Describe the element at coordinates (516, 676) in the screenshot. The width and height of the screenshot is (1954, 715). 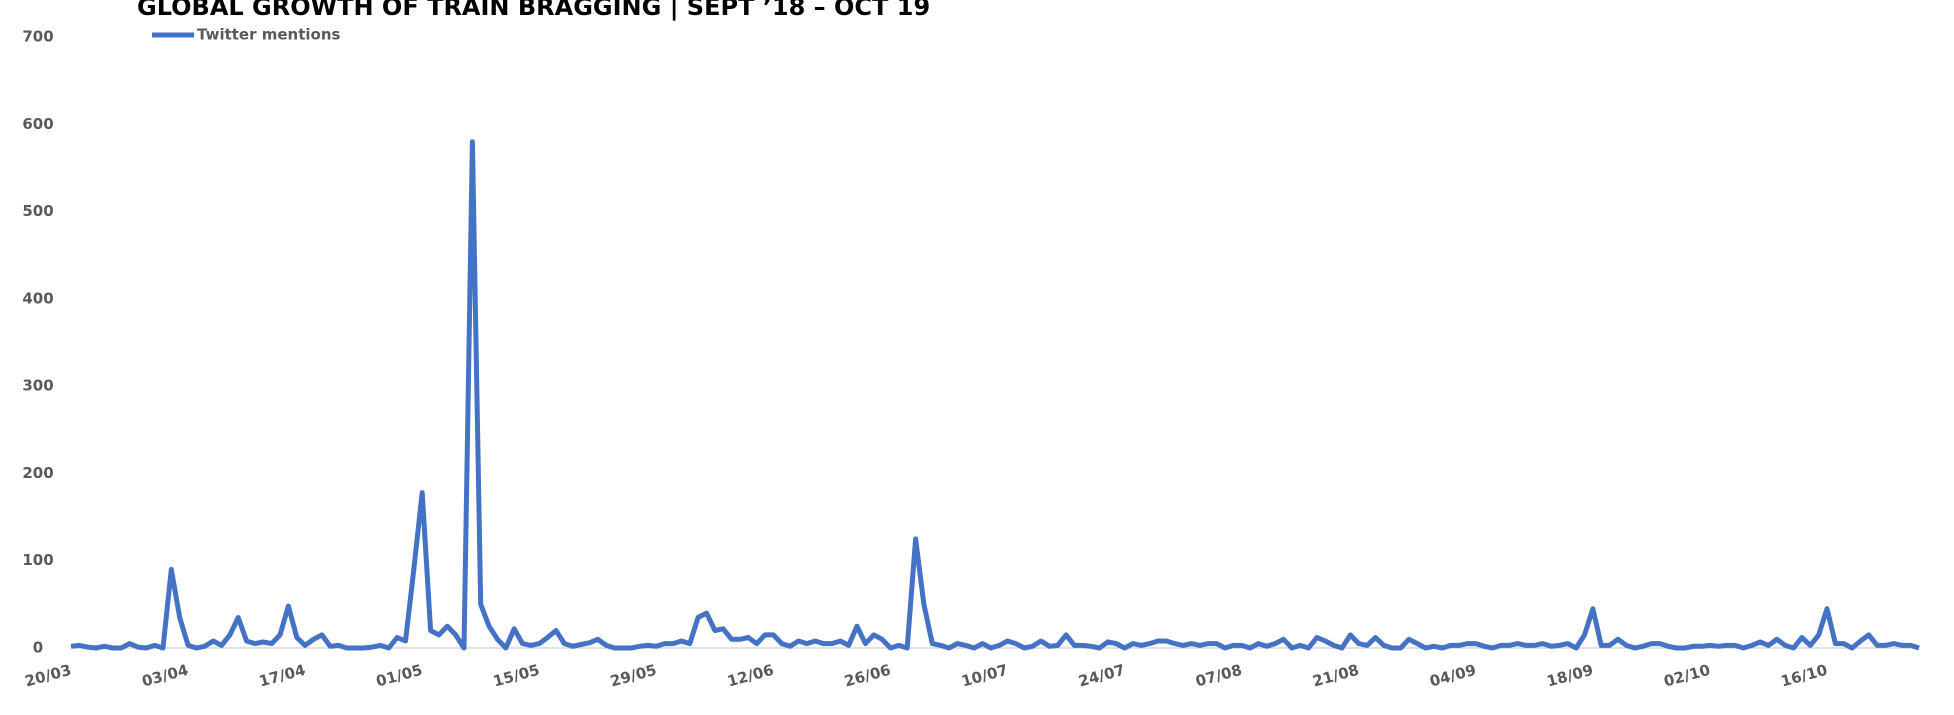
I see `x-tick-label: 15/05` at that location.